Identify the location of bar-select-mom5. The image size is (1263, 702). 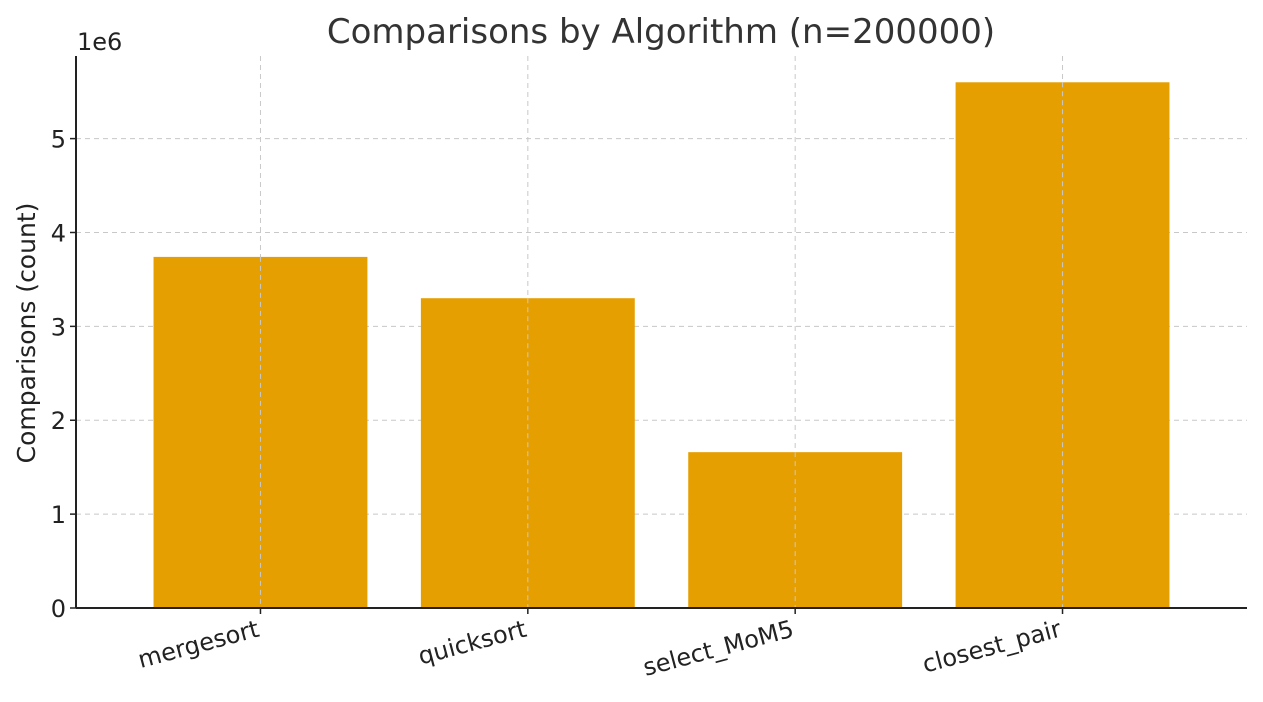
(795, 530).